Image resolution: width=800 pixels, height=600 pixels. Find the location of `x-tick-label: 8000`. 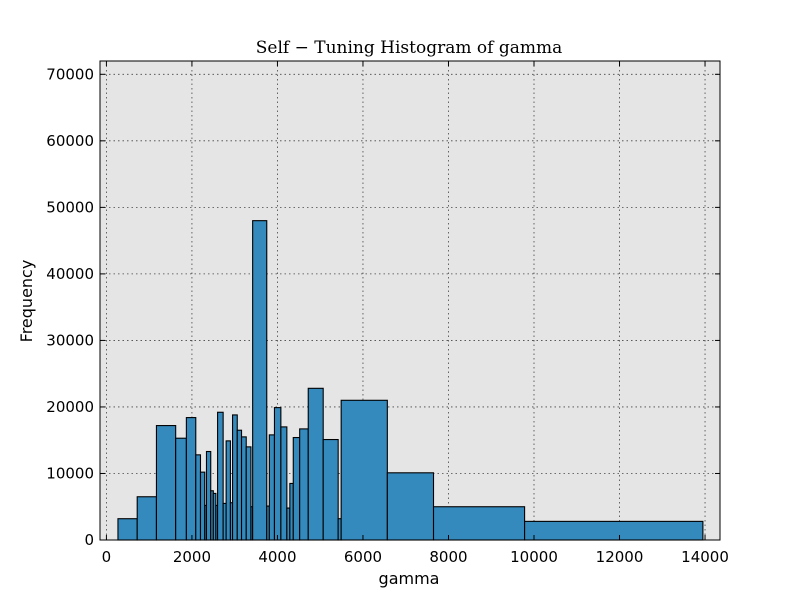

x-tick-label: 8000 is located at coordinates (448, 557).